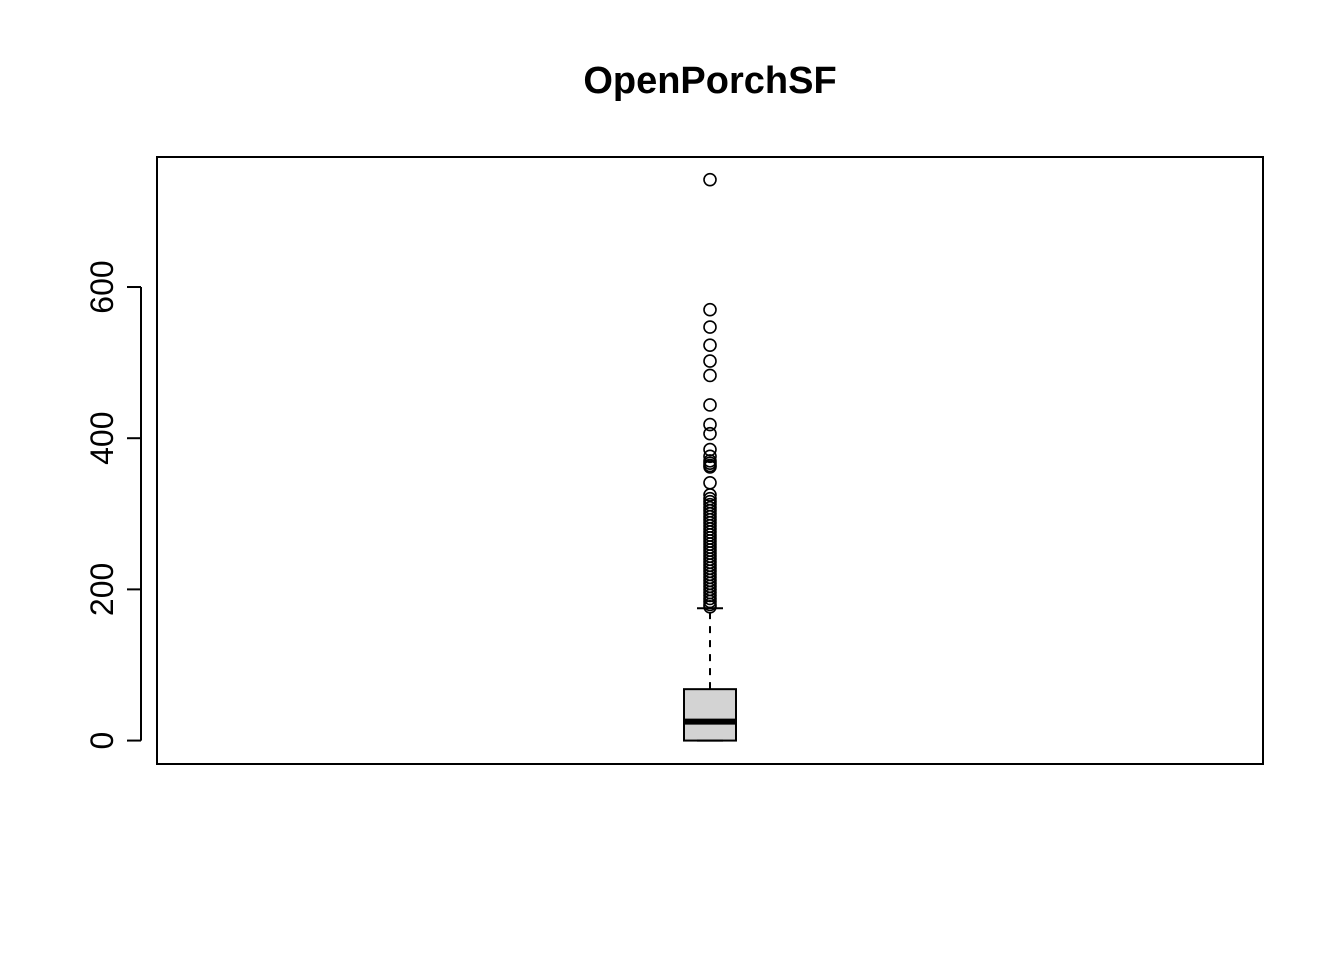  Describe the element at coordinates (102, 589) in the screenshot. I see `y-tick-label: 200` at that location.